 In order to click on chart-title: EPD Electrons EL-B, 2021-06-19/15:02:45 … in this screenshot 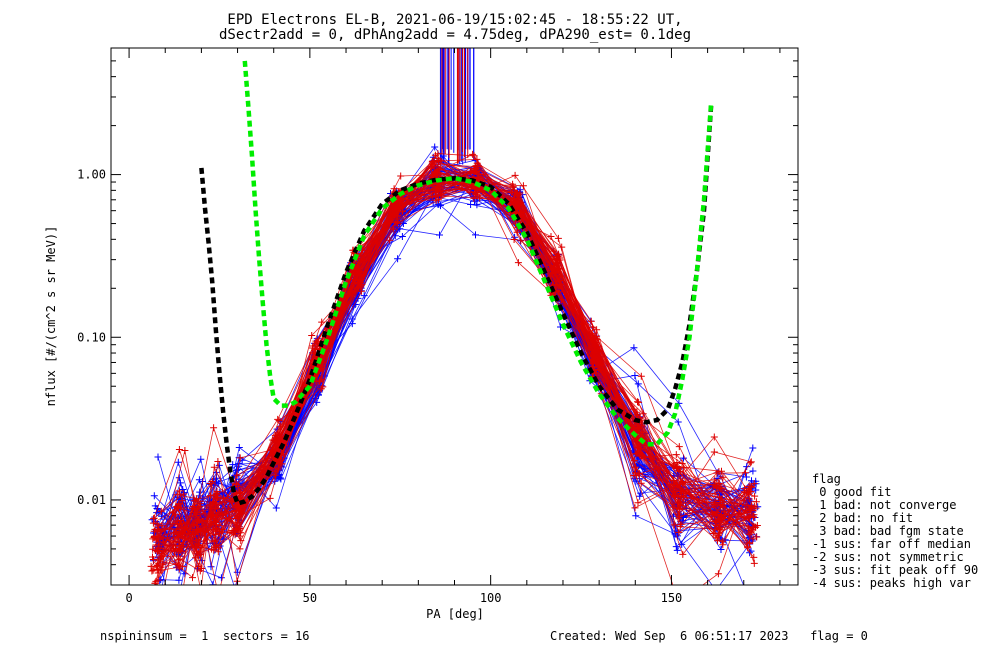, I will do `click(454, 20)`.